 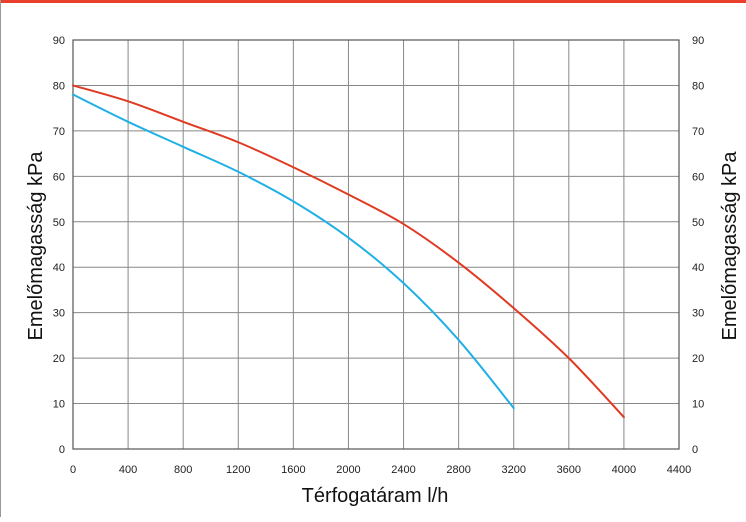 I want to click on y-tick-label-left: 30, so click(x=59, y=314).